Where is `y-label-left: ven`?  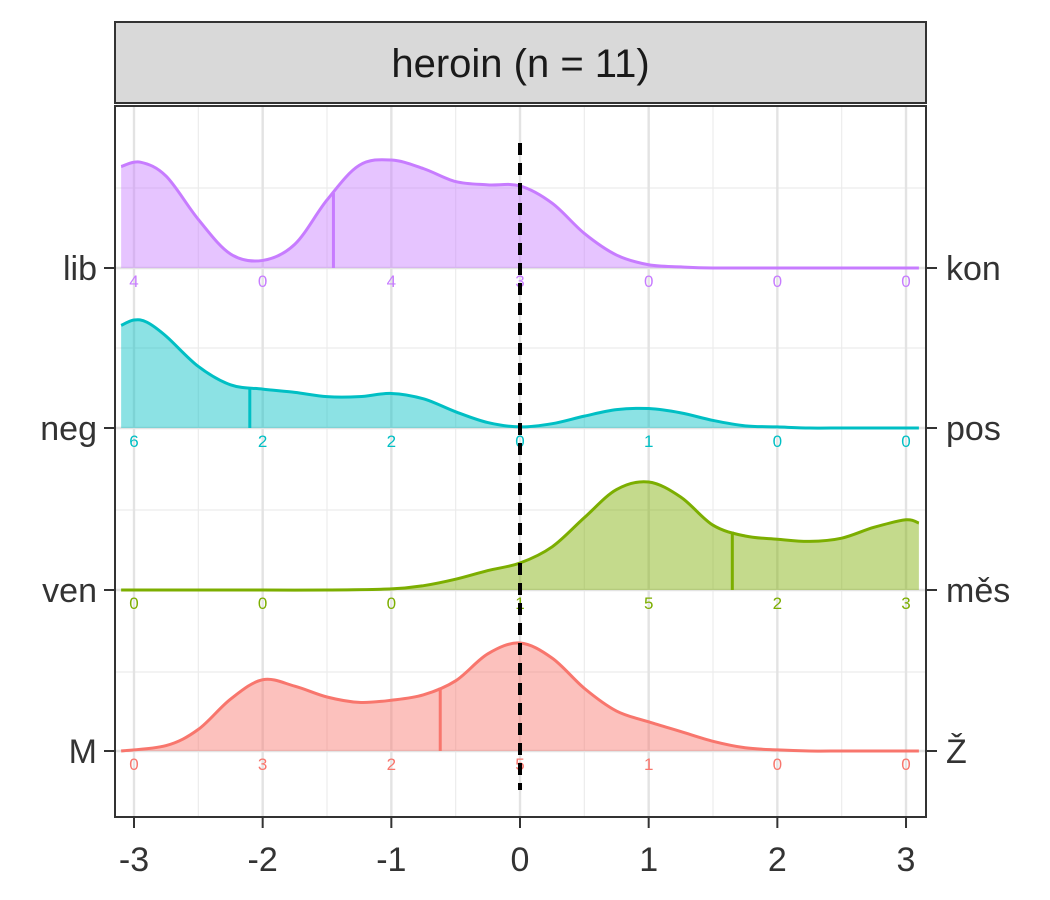
y-label-left: ven is located at coordinates (69, 591).